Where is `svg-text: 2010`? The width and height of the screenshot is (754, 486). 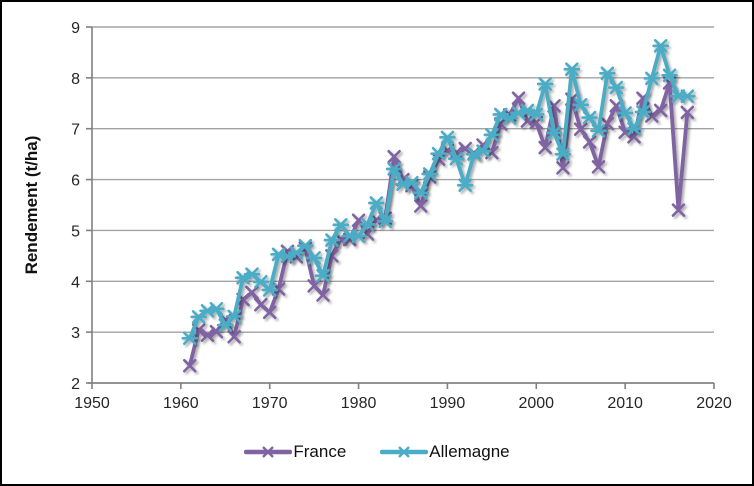 svg-text: 2010 is located at coordinates (625, 403).